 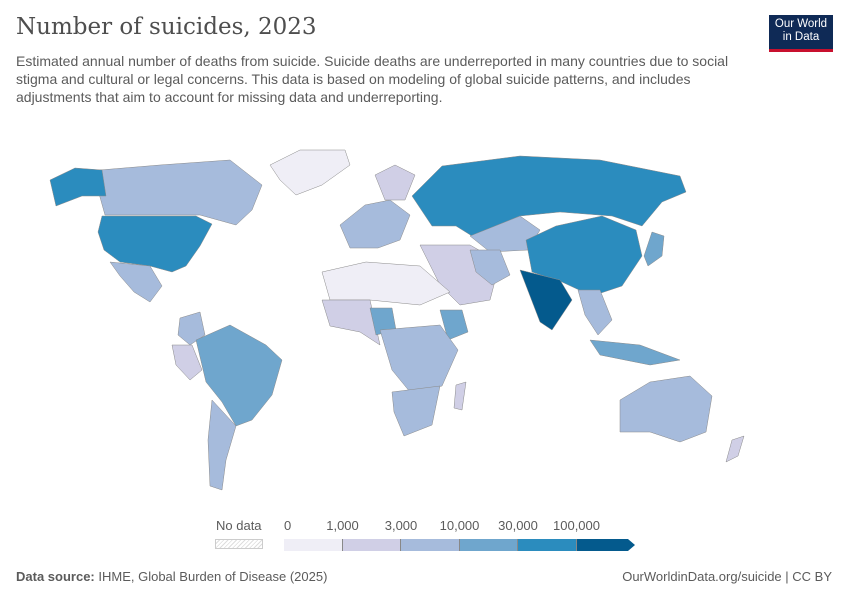 I want to click on country-region-peru, so click(x=187, y=362).